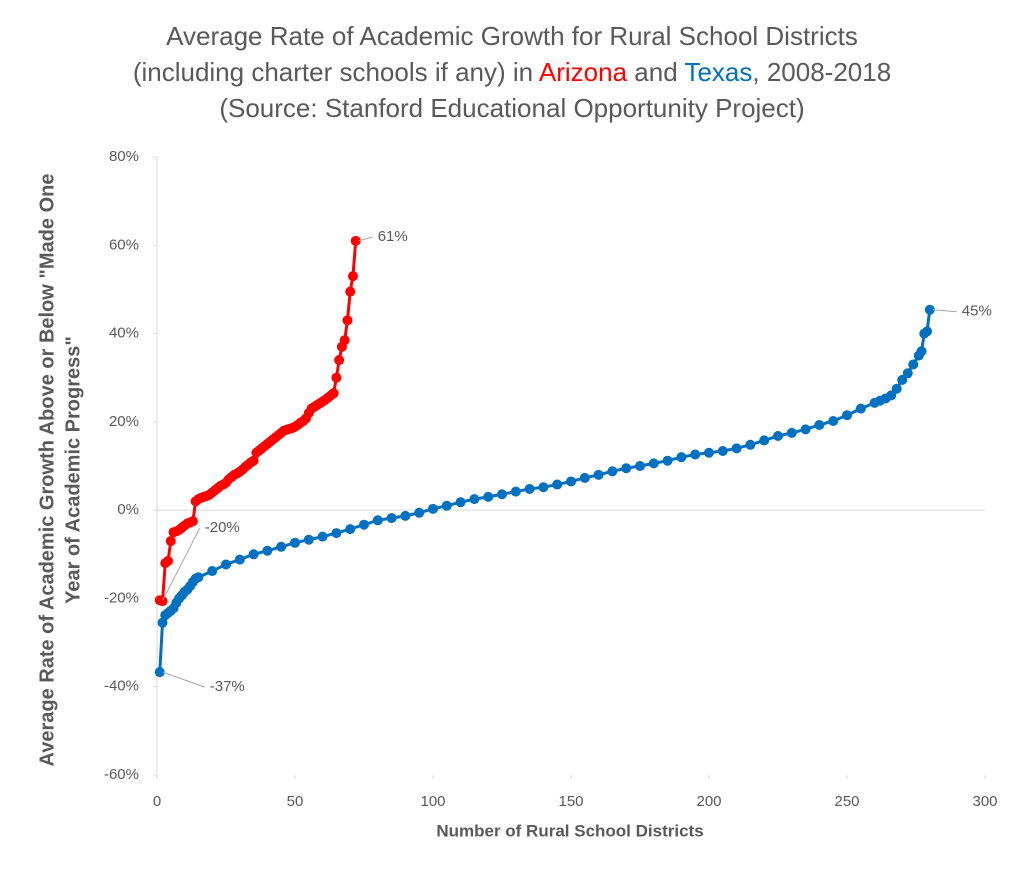  Describe the element at coordinates (432, 801) in the screenshot. I see `x-tick-label: 100` at that location.